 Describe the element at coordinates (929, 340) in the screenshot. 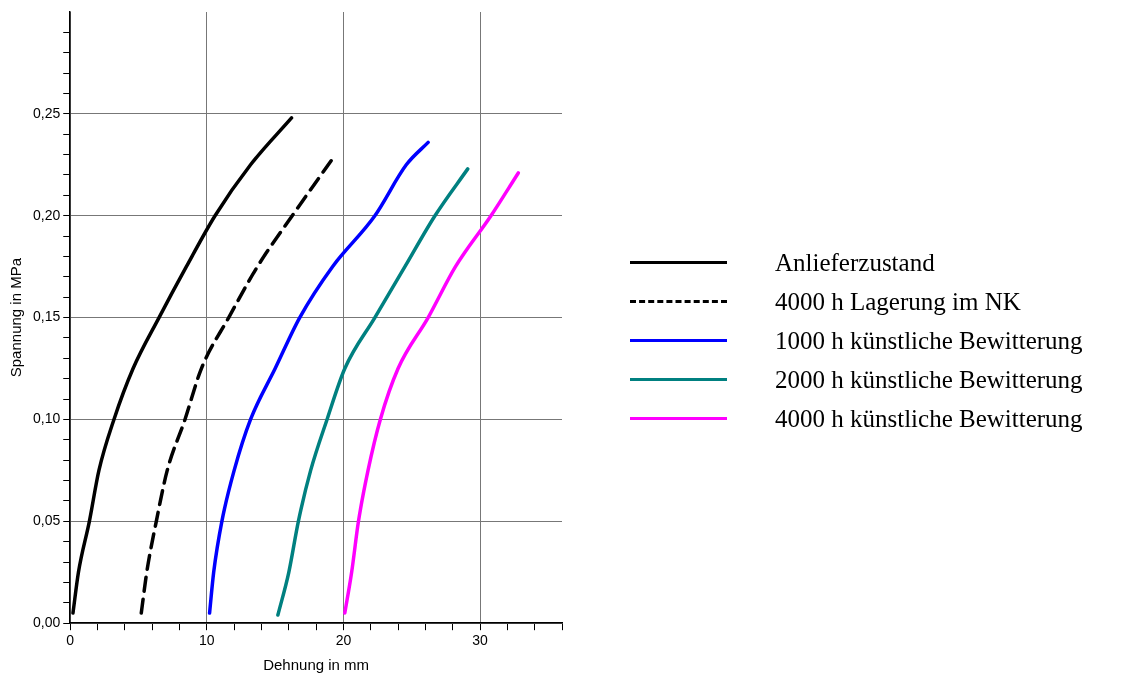

I see `legend-label: 1000 h künstliche Bewitterung` at that location.